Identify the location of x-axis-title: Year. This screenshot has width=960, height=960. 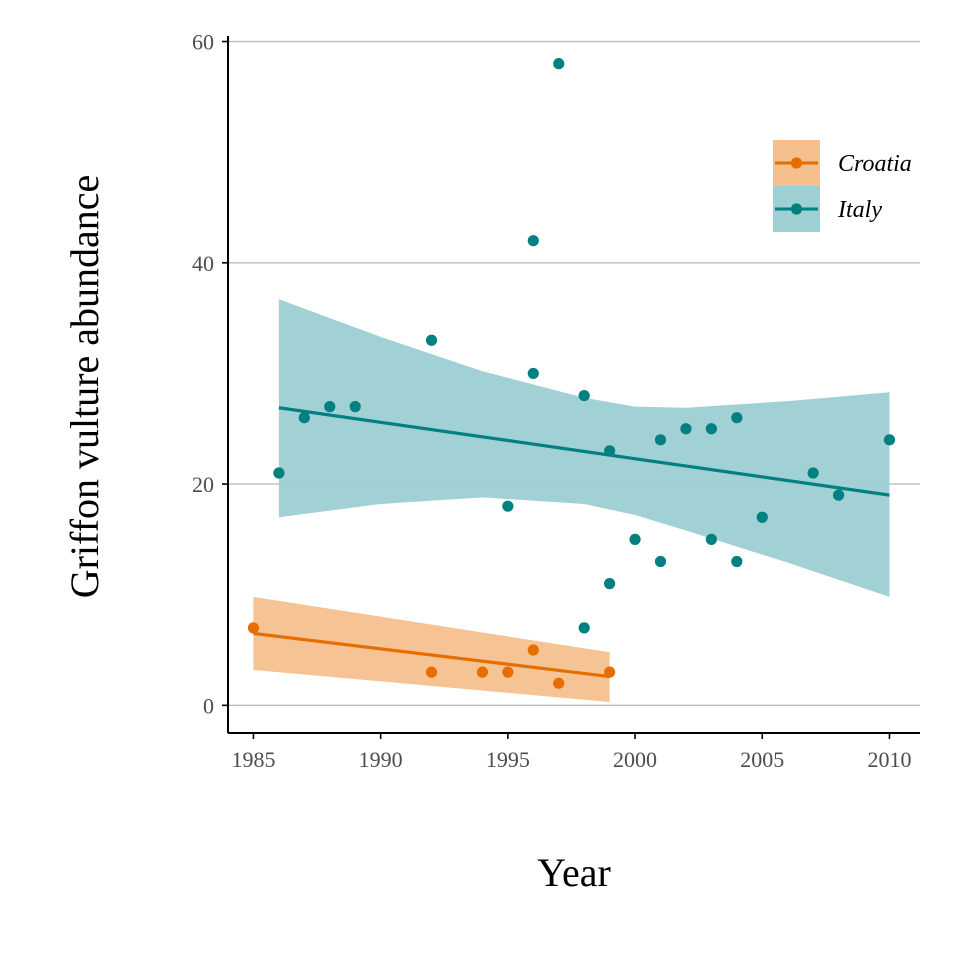
(574, 872).